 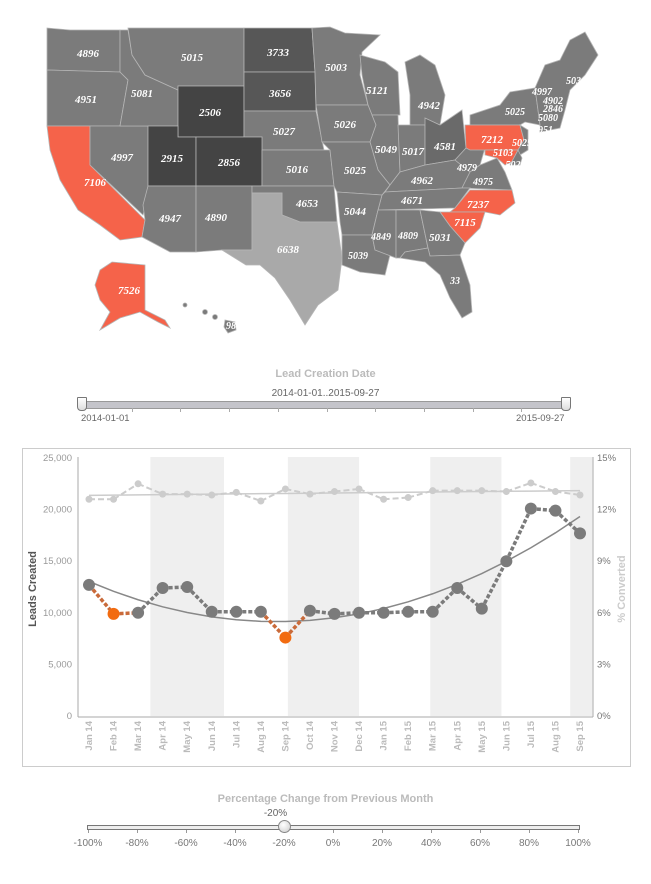 What do you see at coordinates (607, 510) in the screenshot?
I see `y2-tick-label: 12%` at bounding box center [607, 510].